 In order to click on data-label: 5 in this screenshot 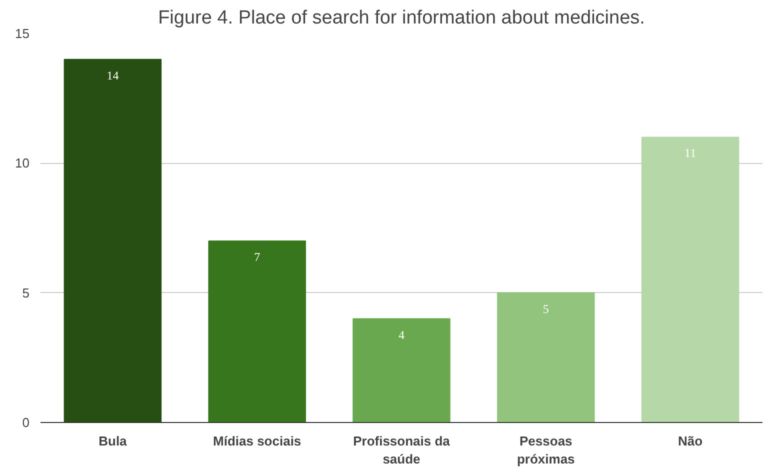, I will do `click(545, 309)`.